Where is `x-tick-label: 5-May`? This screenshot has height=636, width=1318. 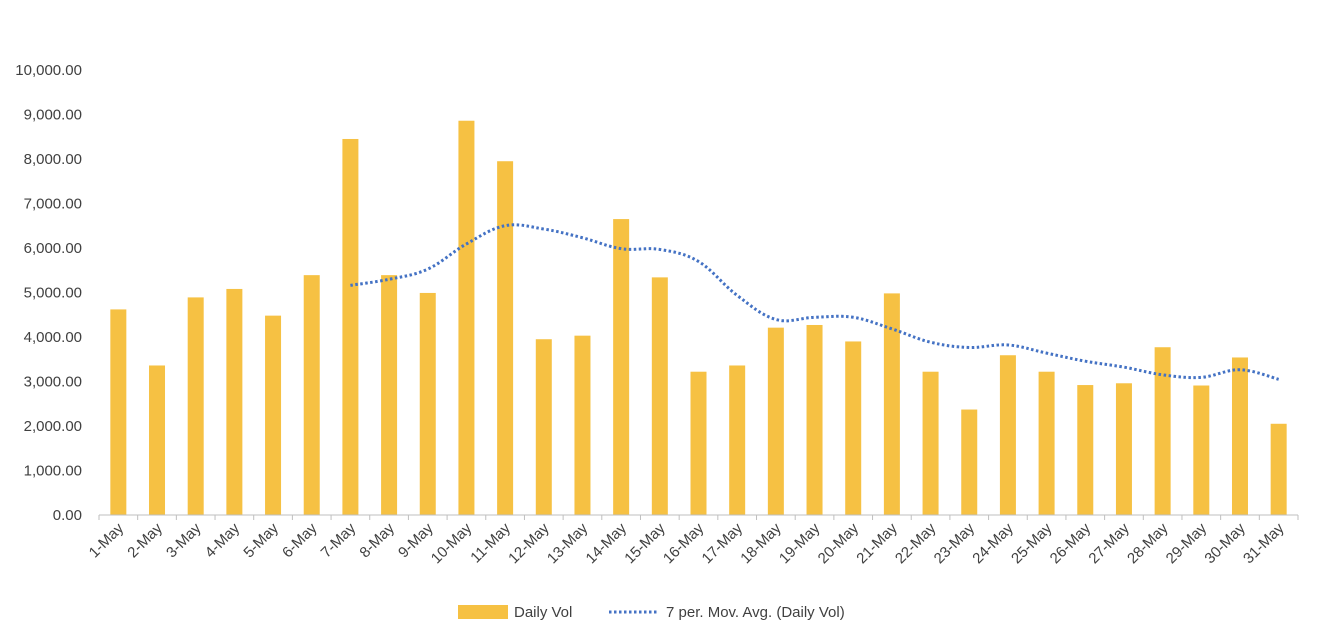 x-tick-label: 5-May is located at coordinates (261, 540).